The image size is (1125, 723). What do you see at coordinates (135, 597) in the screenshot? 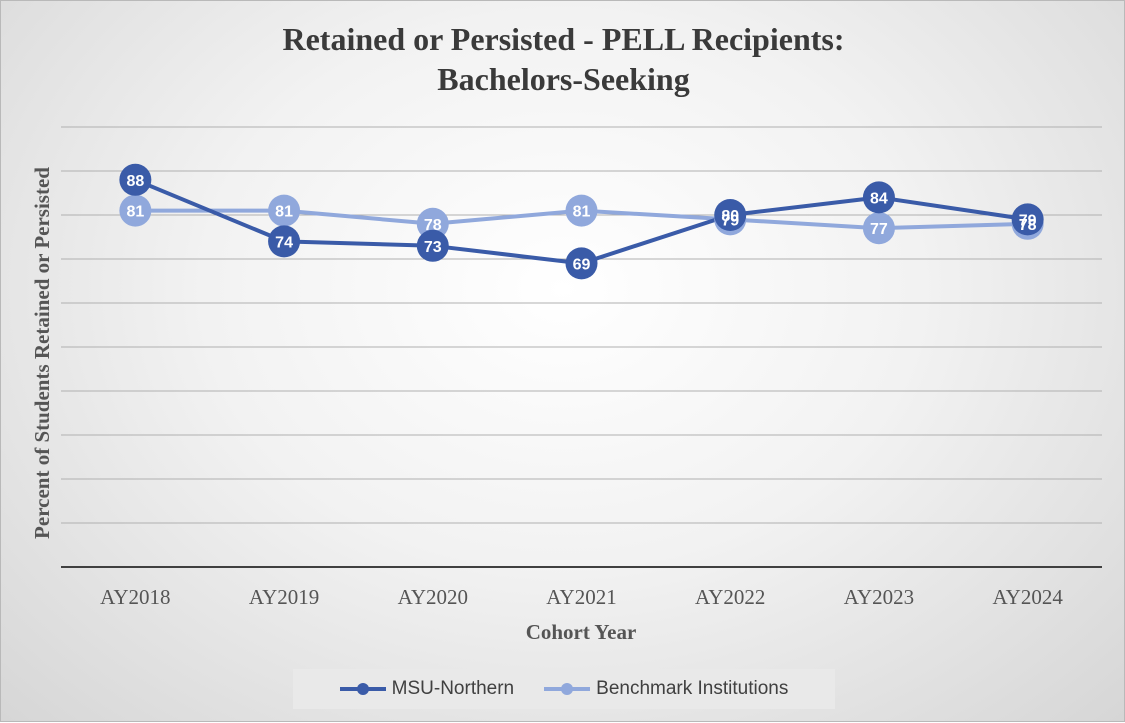
I see `x-tick-label: AY2018` at bounding box center [135, 597].